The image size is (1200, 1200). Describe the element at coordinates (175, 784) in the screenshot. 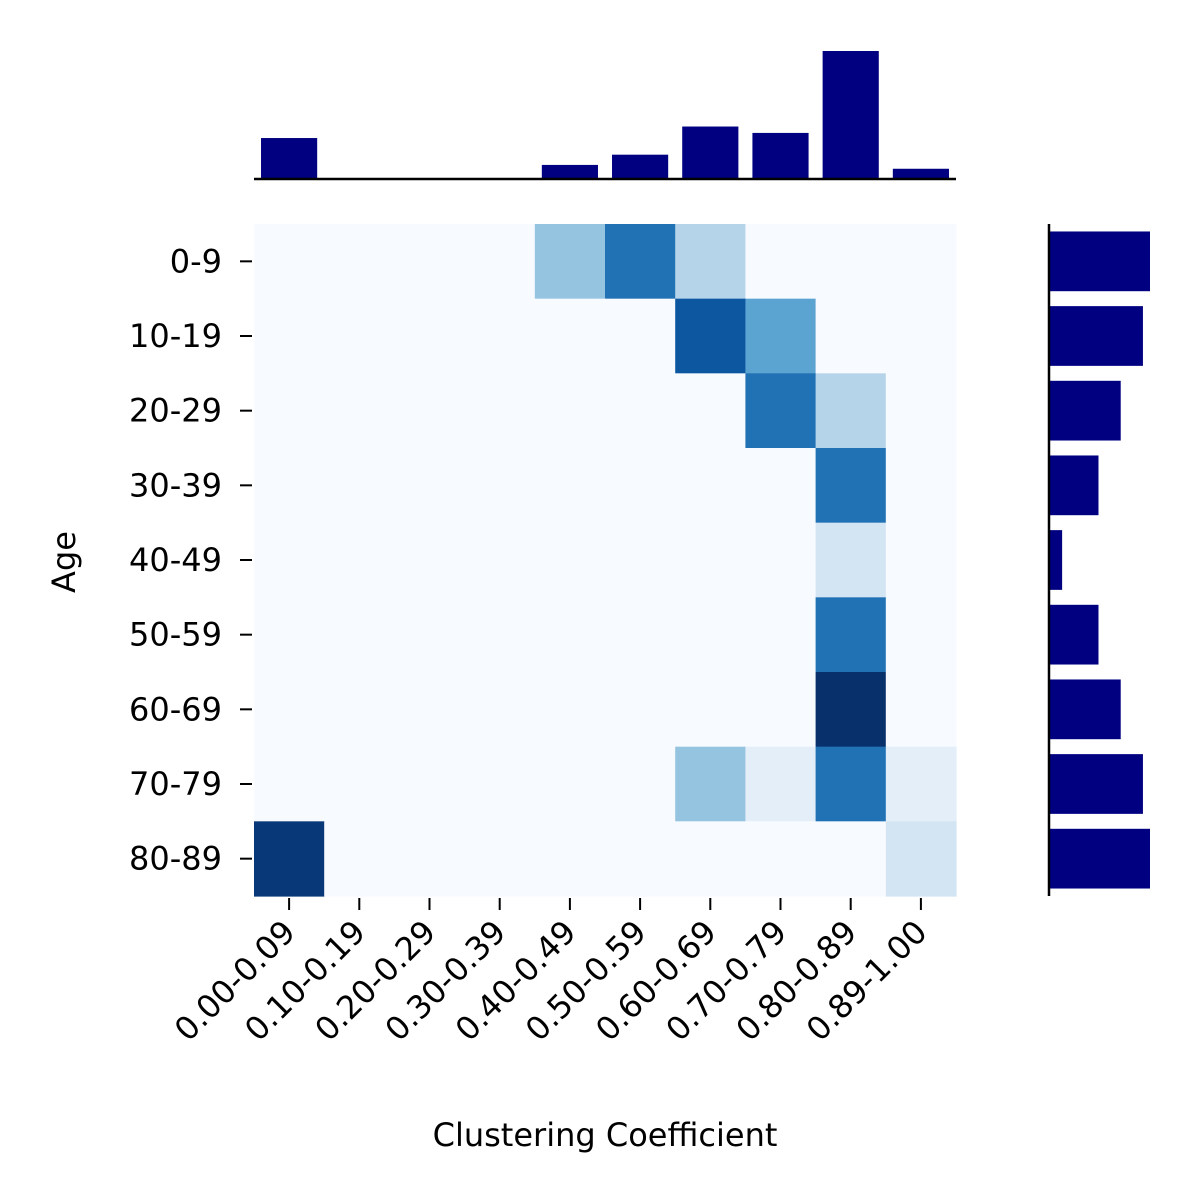

I see `y-tick-label: 70-79` at that location.